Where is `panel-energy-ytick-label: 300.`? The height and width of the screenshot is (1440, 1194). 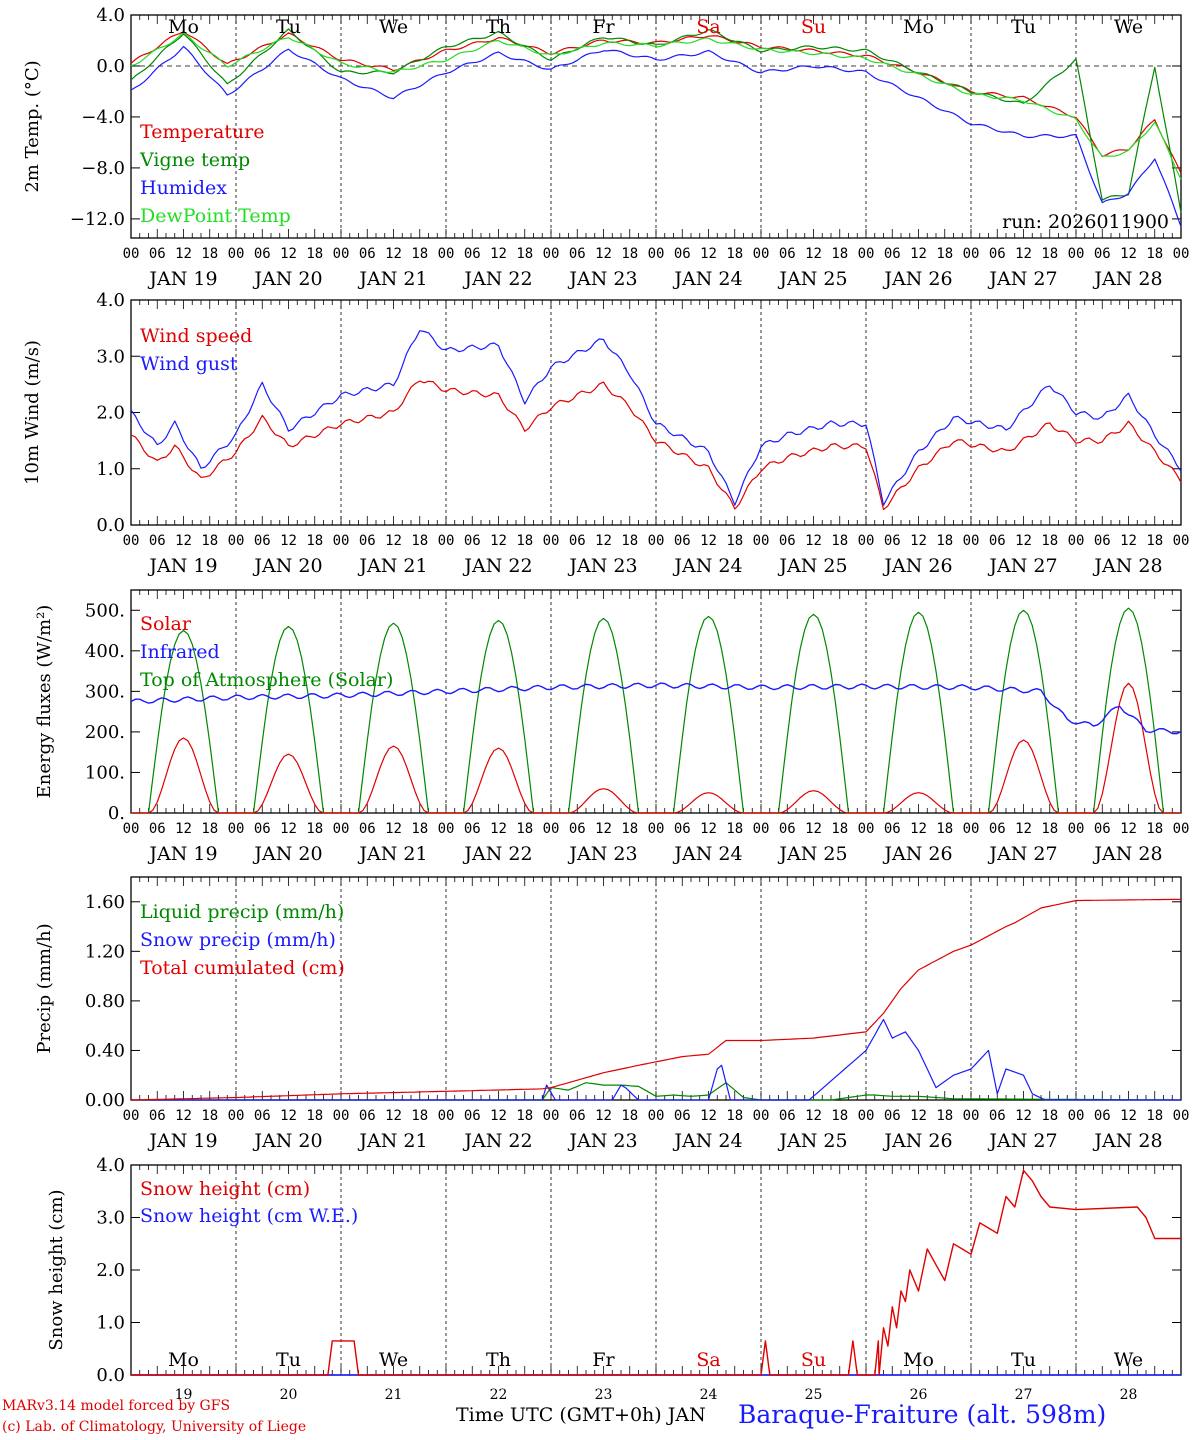 panel-energy-ytick-label: 300. is located at coordinates (105, 691).